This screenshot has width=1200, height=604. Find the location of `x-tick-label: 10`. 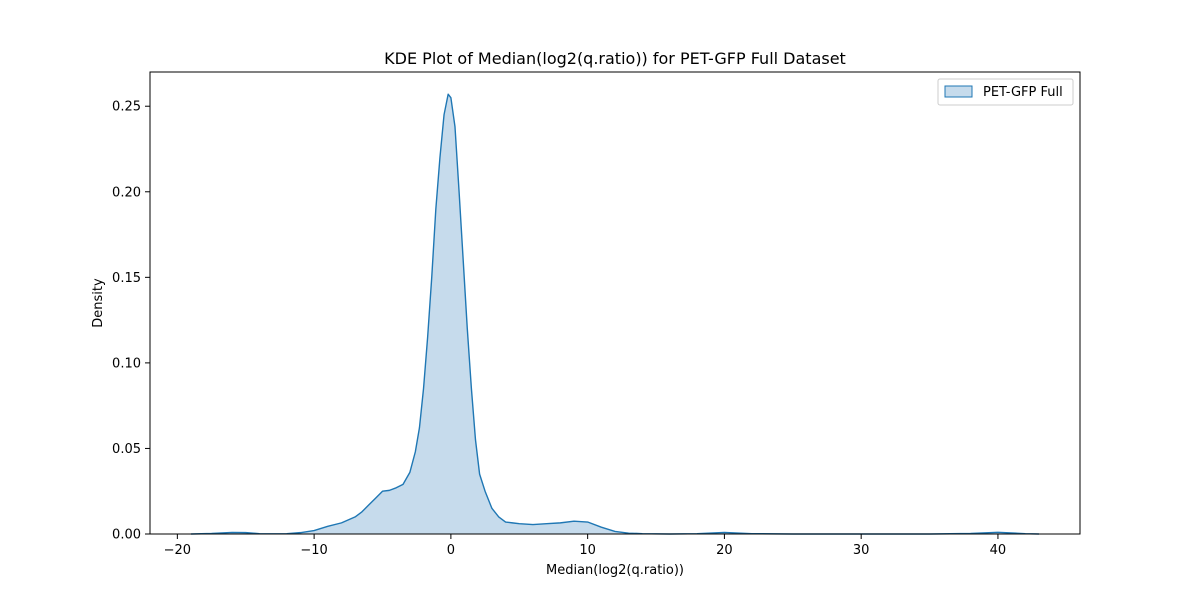

x-tick-label: 10 is located at coordinates (587, 550).